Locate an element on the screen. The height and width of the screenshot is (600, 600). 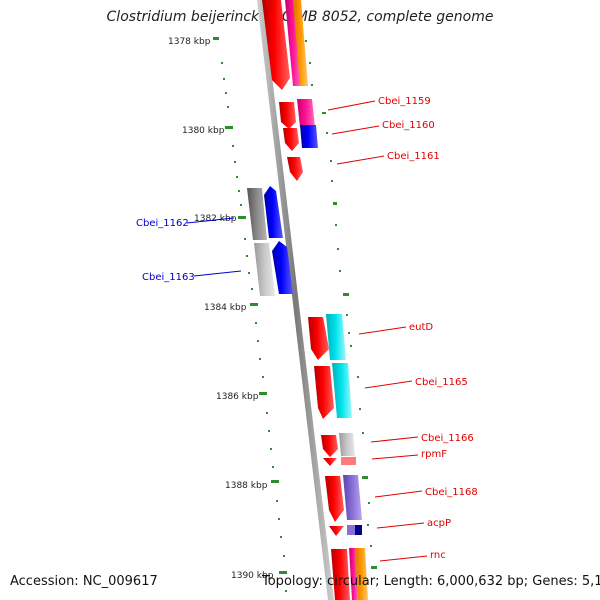
gene-label-acpp: acpP is located at coordinates (439, 523).